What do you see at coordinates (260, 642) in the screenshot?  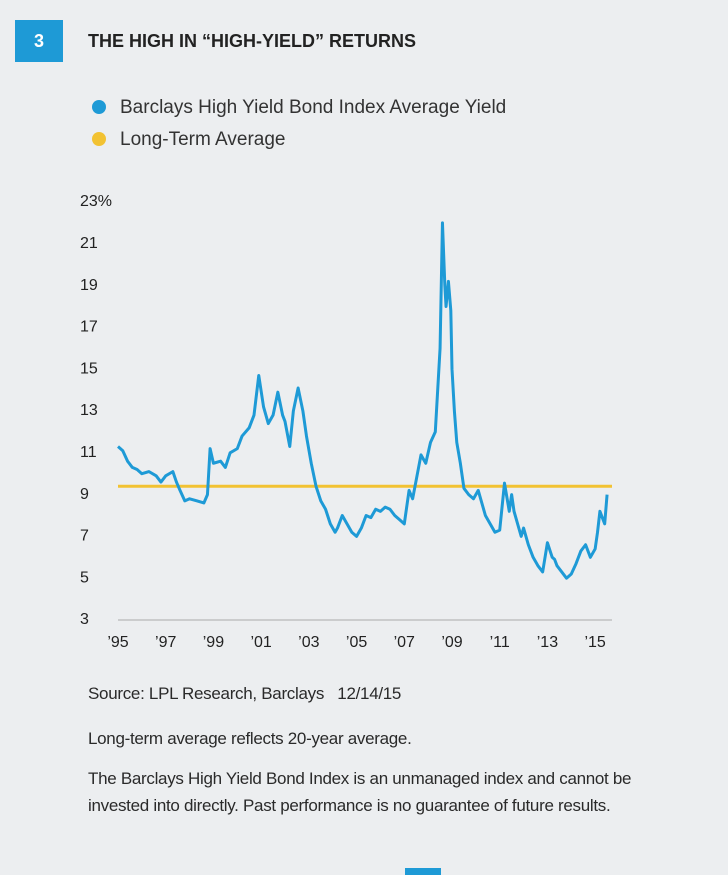 I see `x-tick-label: ’01` at bounding box center [260, 642].